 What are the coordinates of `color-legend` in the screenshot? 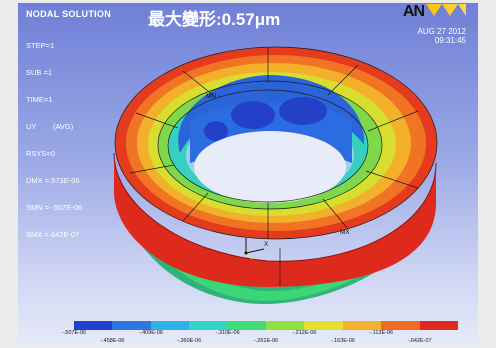 It's located at (266, 325).